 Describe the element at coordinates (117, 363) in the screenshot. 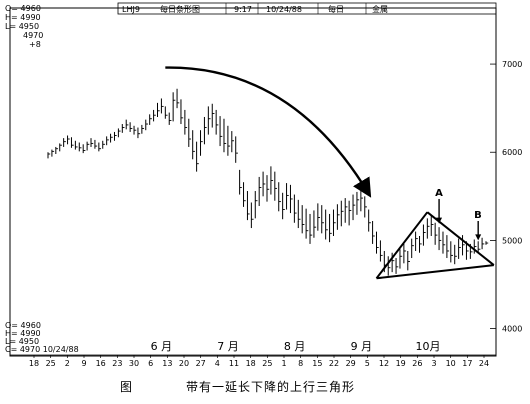

I see `x-tick-label: 23` at that location.